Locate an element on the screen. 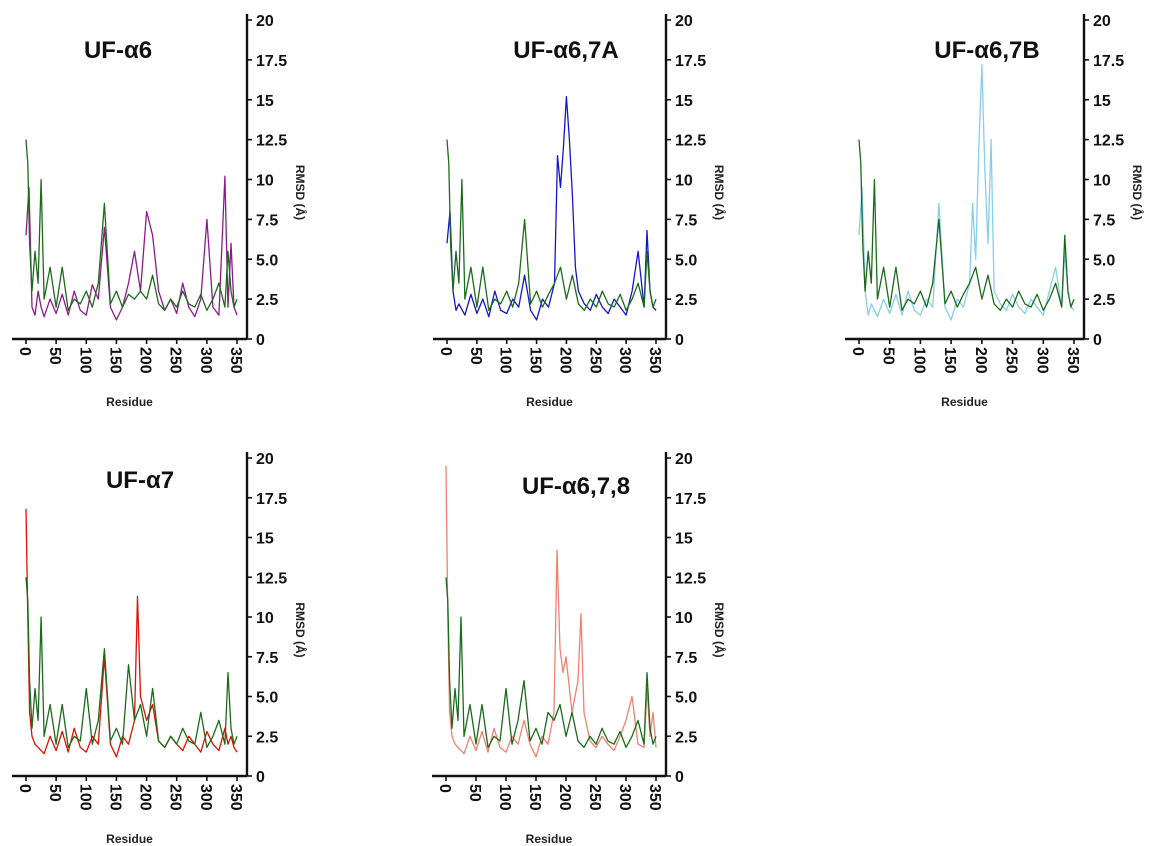 The width and height of the screenshot is (1165, 846). chart-title: UF-α6 is located at coordinates (118, 50).